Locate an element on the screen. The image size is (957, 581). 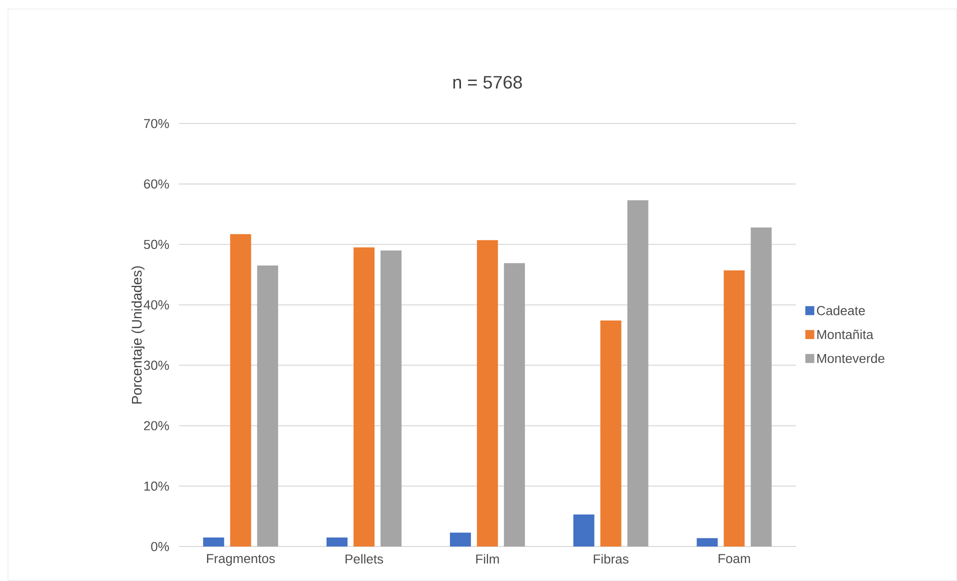
legend-label: Montañita is located at coordinates (845, 335).